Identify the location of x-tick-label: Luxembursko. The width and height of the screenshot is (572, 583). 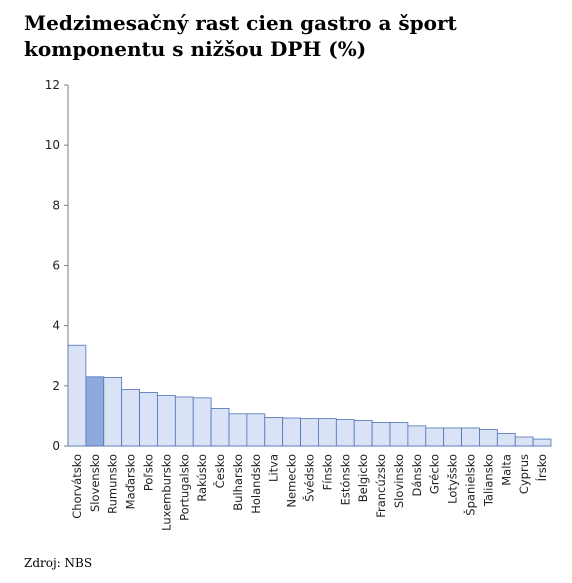
(166, 492).